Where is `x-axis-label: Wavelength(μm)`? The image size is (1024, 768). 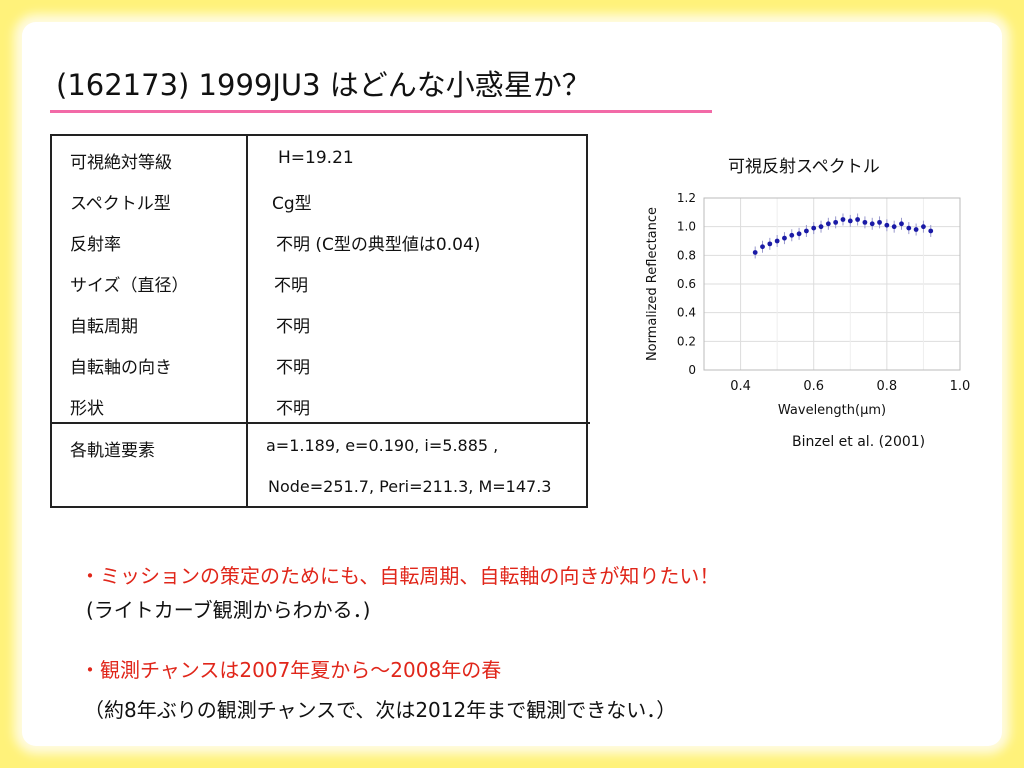 x-axis-label: Wavelength(μm) is located at coordinates (832, 410).